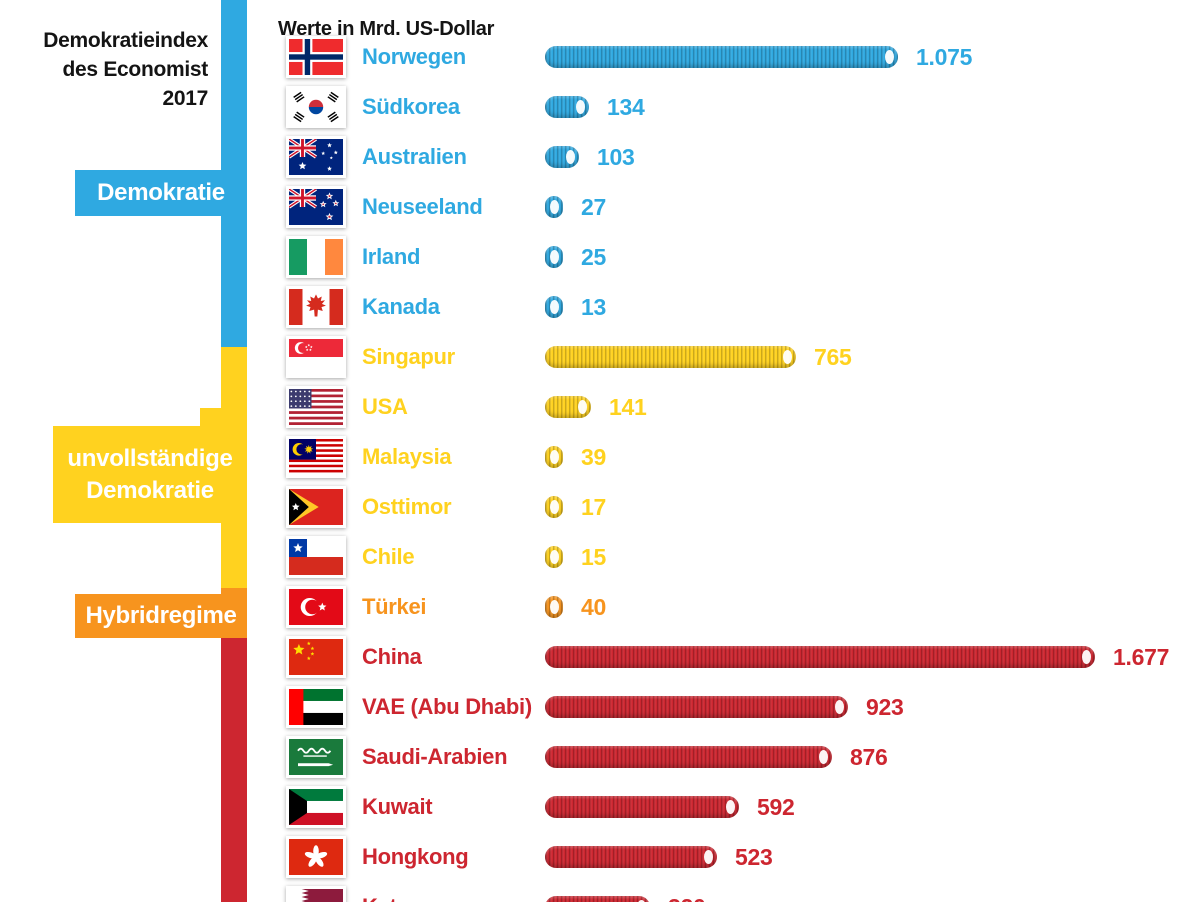 The image size is (1200, 902). I want to click on chart-row: Kanada 13, so click(600, 307).